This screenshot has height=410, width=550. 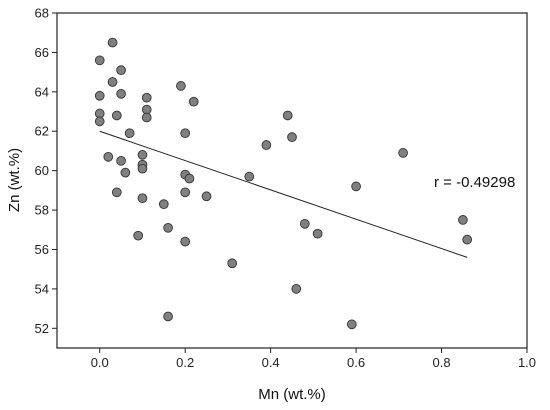 What do you see at coordinates (42, 91) in the screenshot?
I see `y-tick-label: 64` at bounding box center [42, 91].